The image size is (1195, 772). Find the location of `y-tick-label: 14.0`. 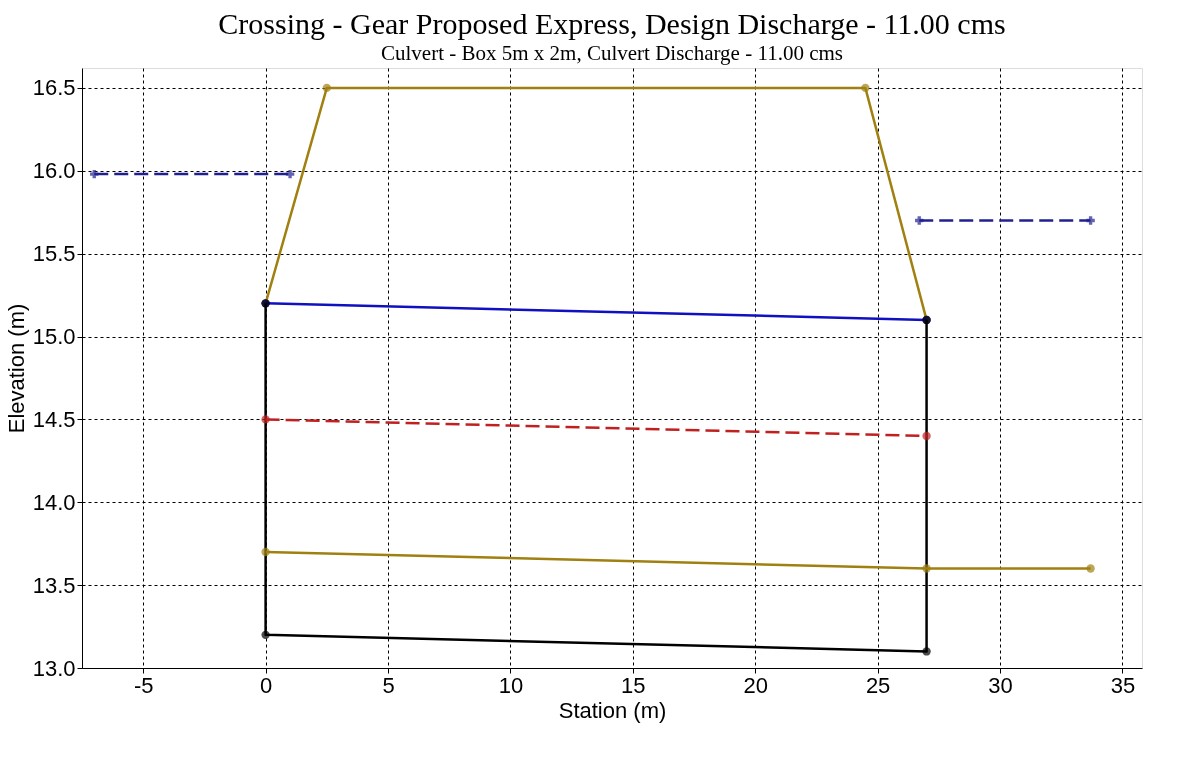

y-tick-label: 14.0 is located at coordinates (54, 502).